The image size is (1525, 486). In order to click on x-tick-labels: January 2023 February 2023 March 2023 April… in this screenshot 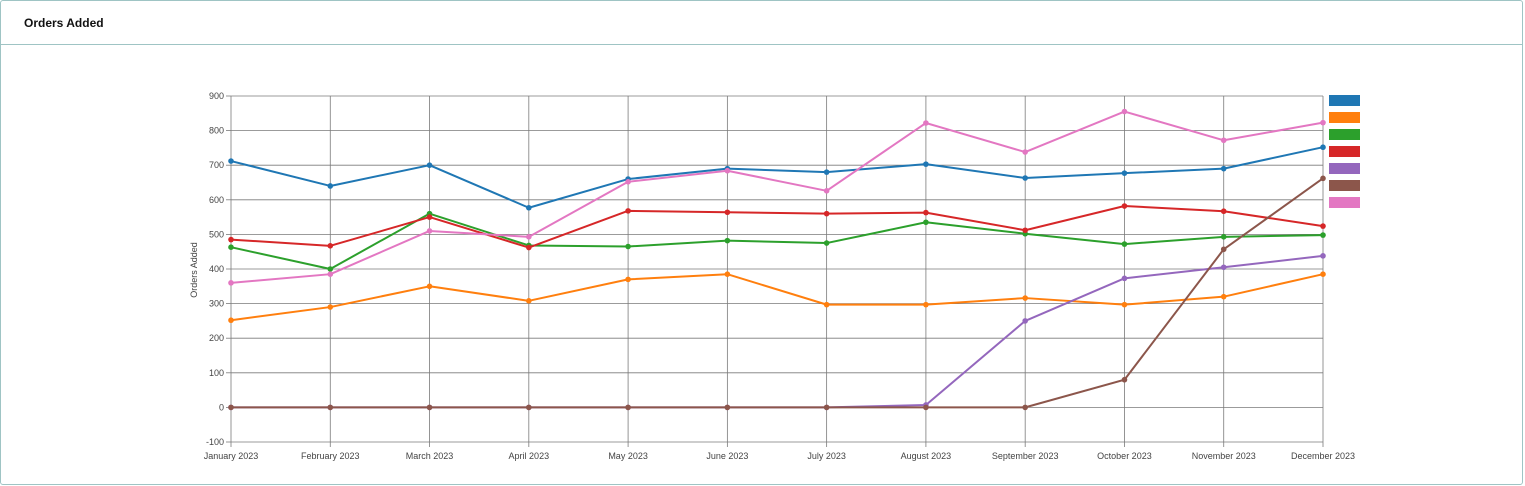, I will do `click(779, 456)`.